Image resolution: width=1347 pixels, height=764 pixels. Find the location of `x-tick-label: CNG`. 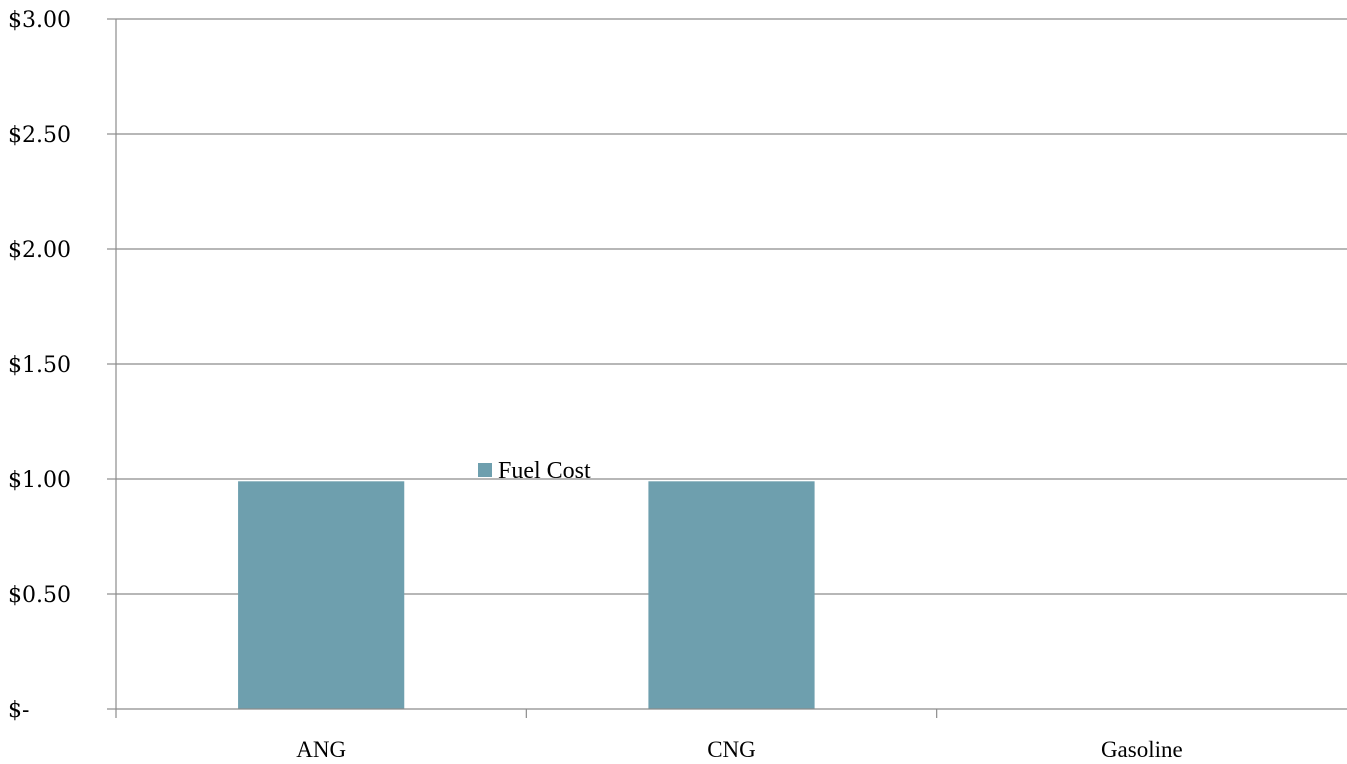

x-tick-label: CNG is located at coordinates (731, 749).